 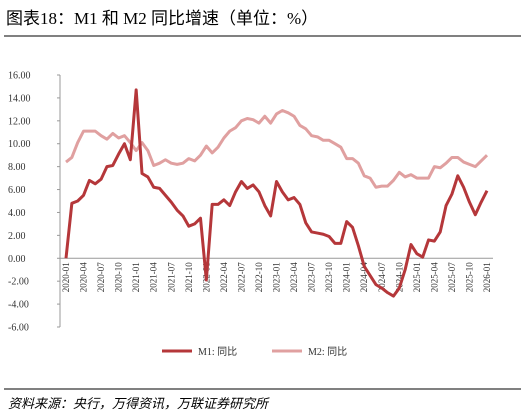 What do you see at coordinates (136, 277) in the screenshot?
I see `x-tick-label: 2021-01` at bounding box center [136, 277].